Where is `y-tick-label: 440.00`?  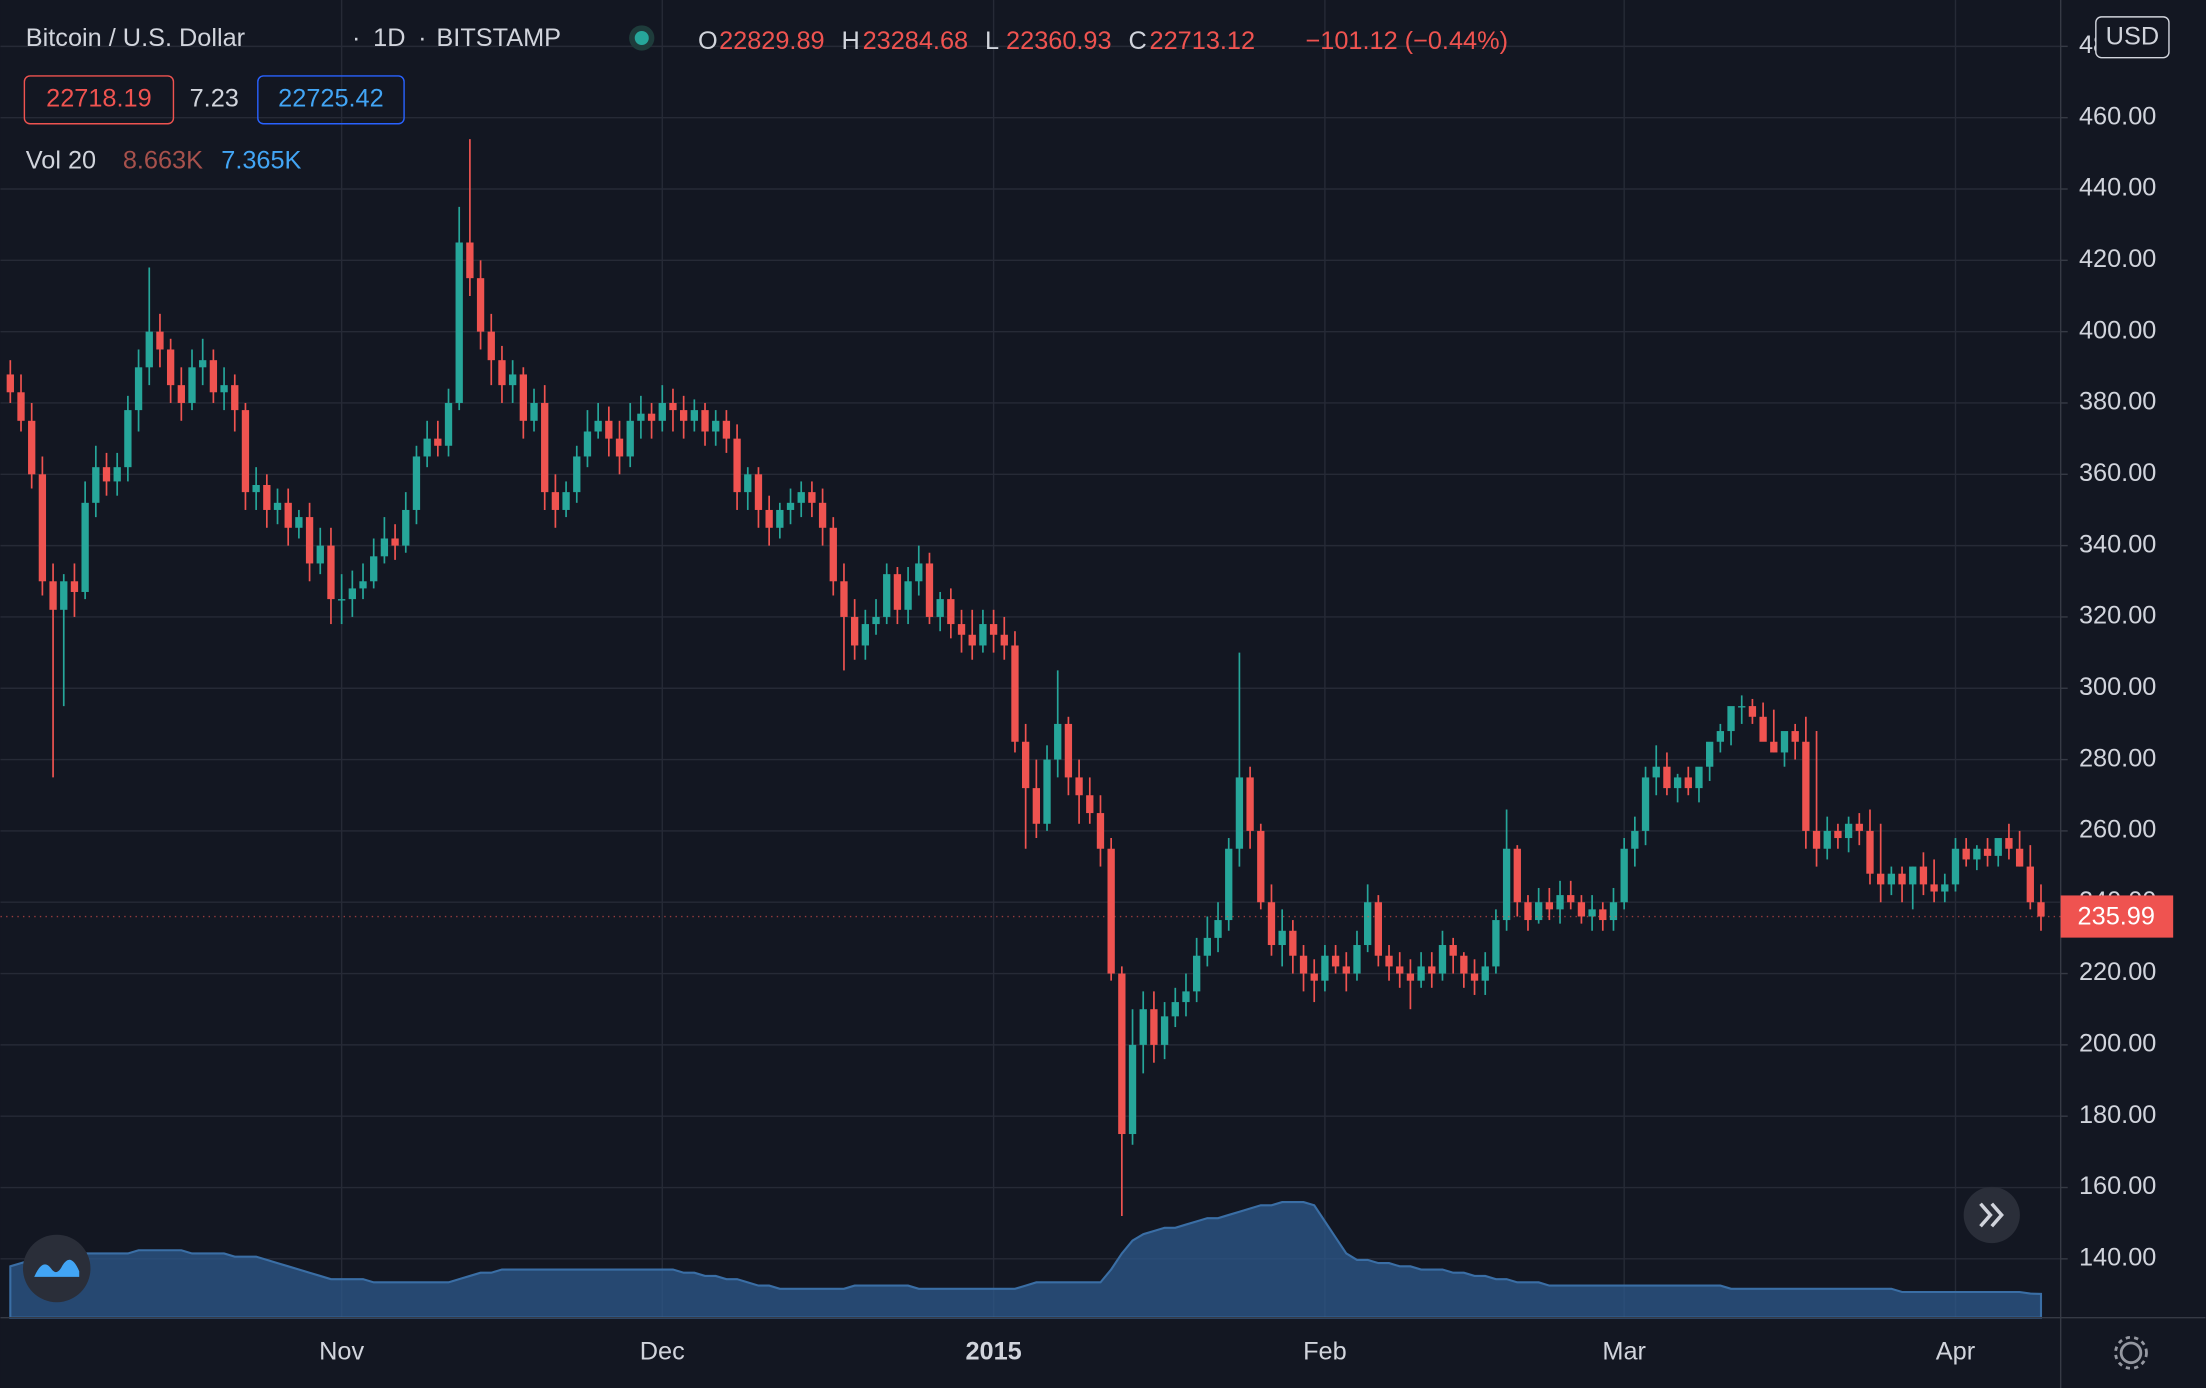
y-tick-label: 440.00 is located at coordinates (2117, 188).